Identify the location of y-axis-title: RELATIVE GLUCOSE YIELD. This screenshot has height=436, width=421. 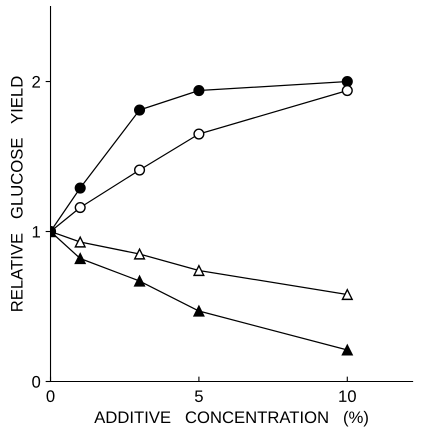
(16, 193).